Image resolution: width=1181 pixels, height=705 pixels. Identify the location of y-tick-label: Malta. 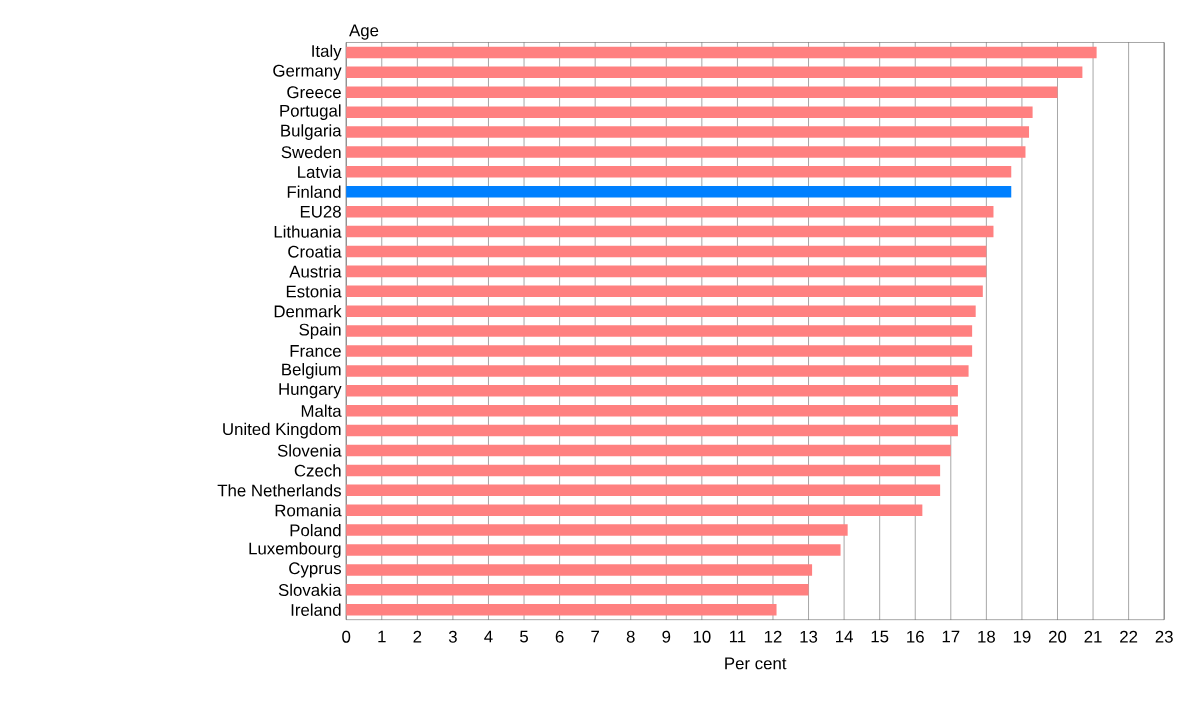
(321, 411).